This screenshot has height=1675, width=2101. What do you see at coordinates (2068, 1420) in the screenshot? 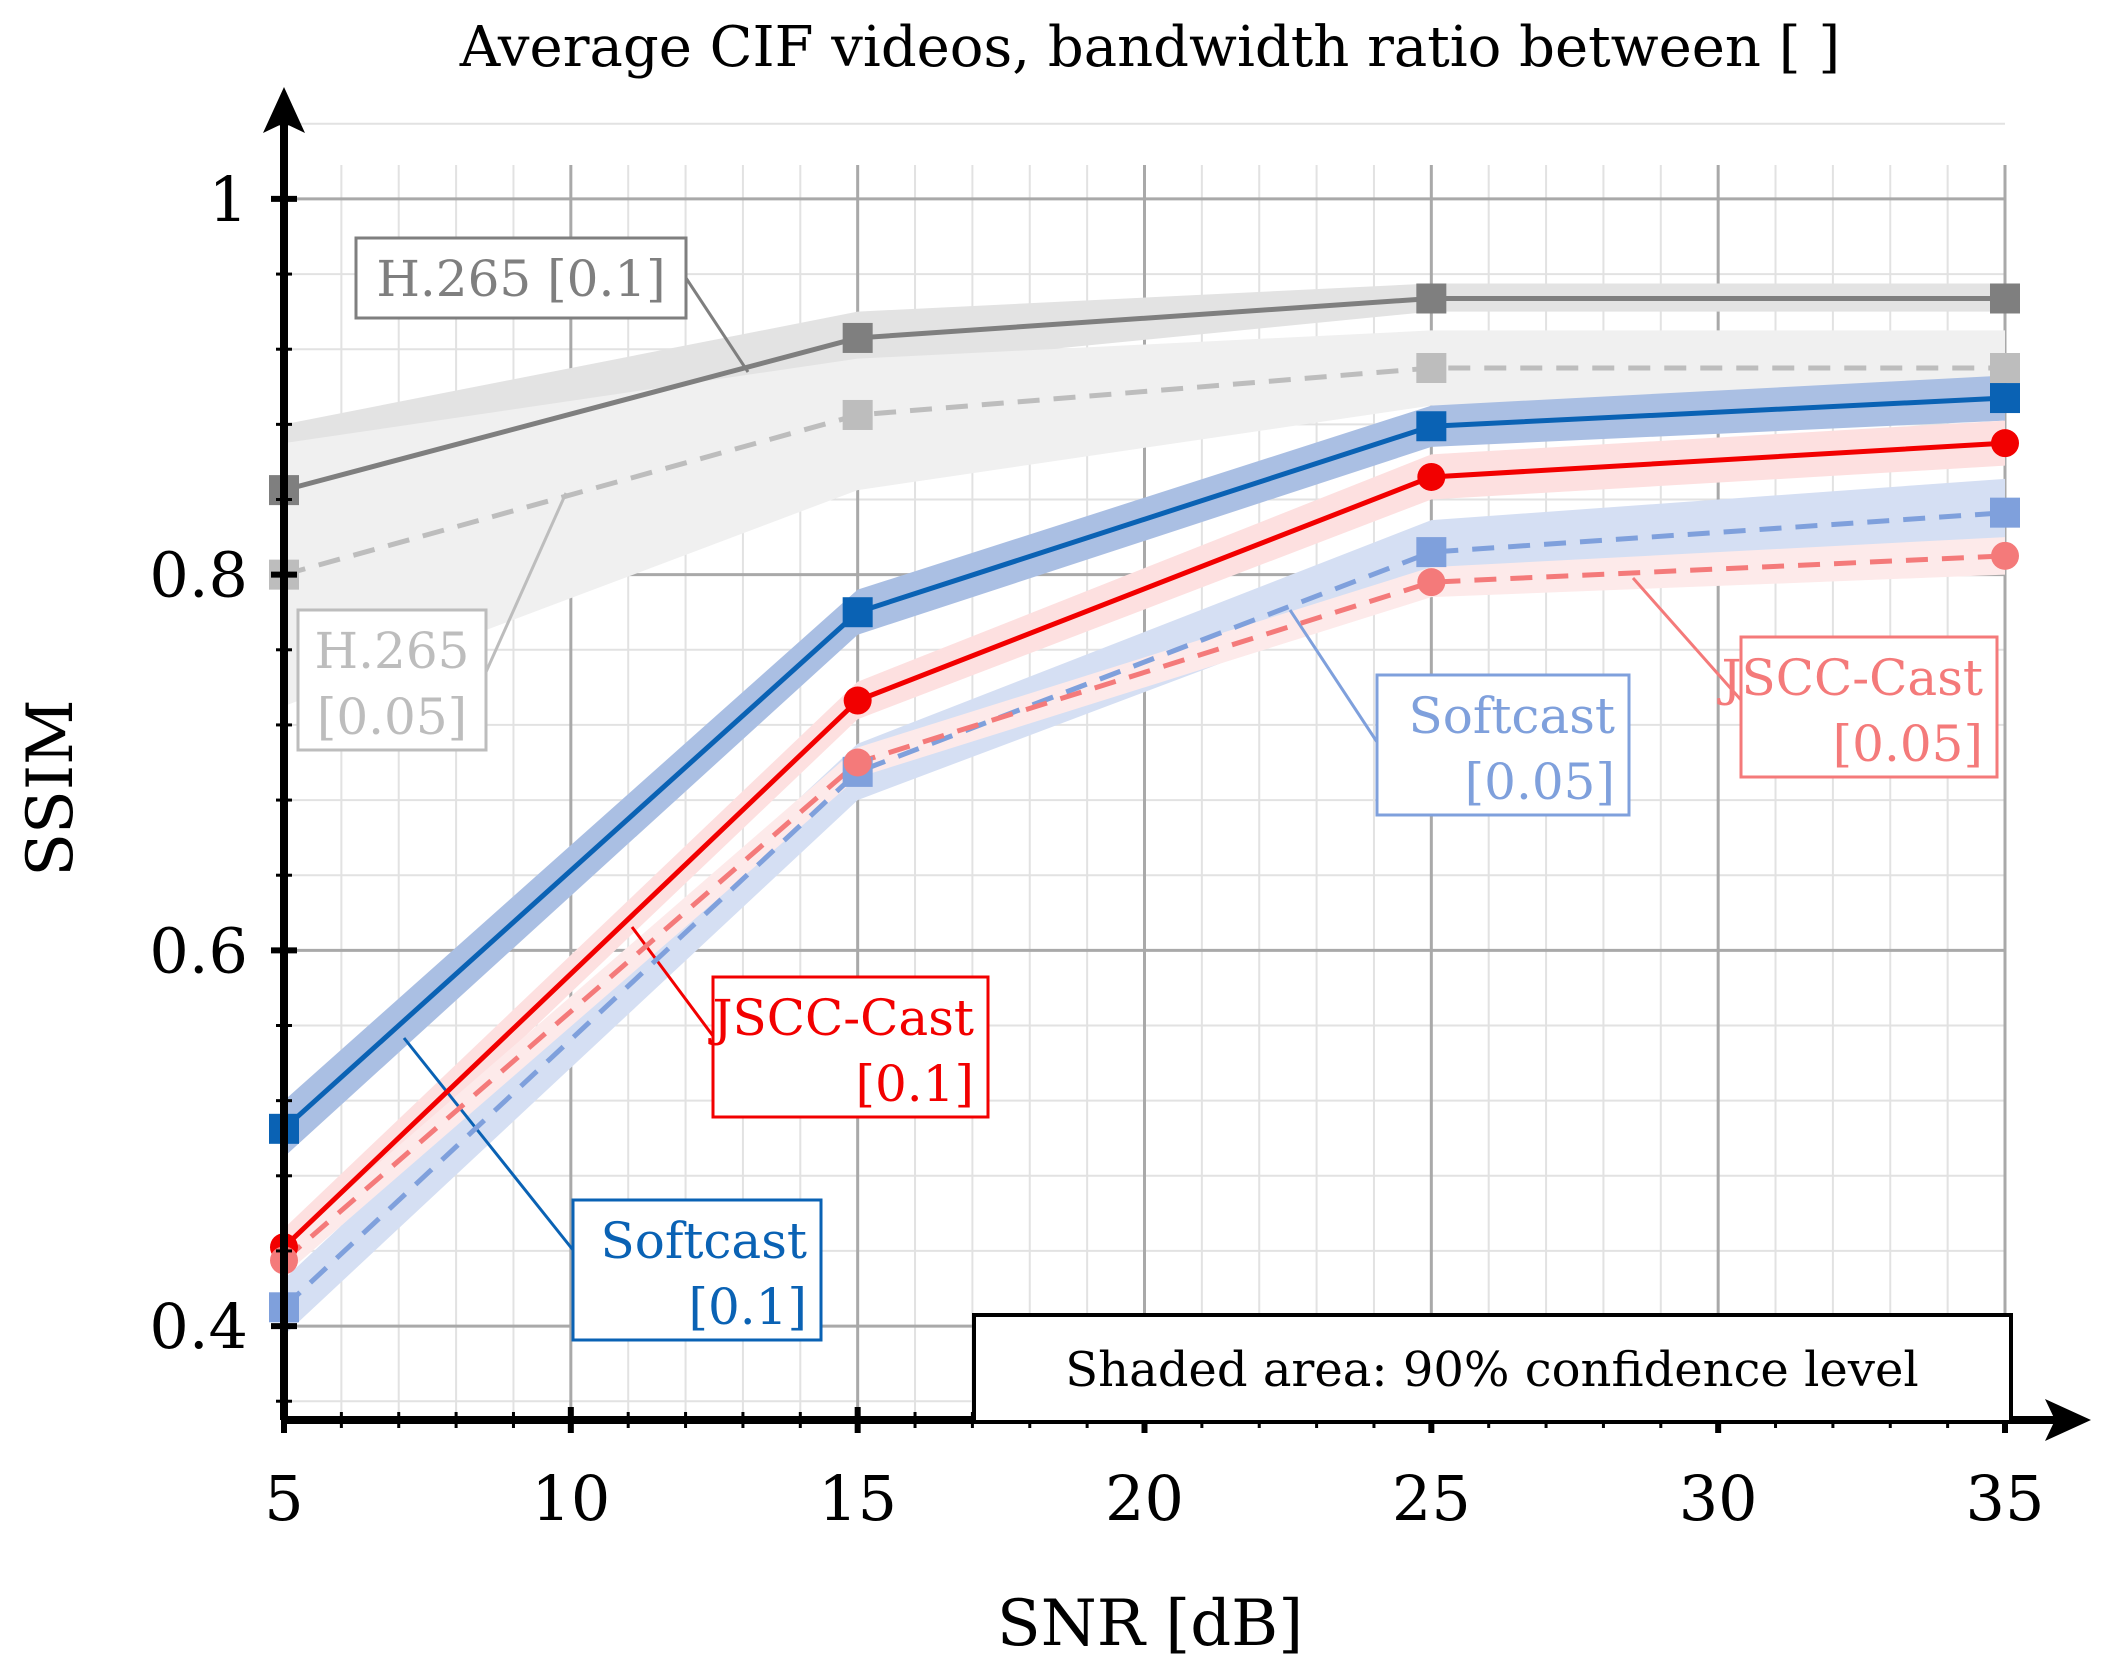
I see `x-axis-arrow` at bounding box center [2068, 1420].